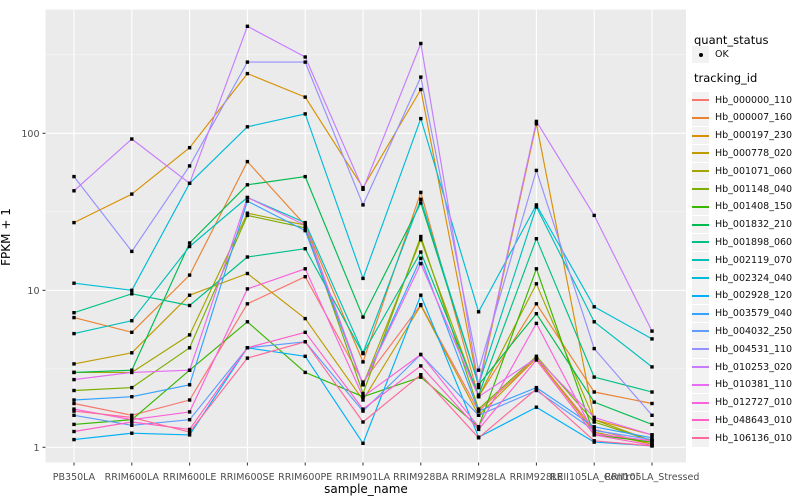 The height and width of the screenshot is (500, 800). I want to click on x-tick-label: PB350LA, so click(74, 477).